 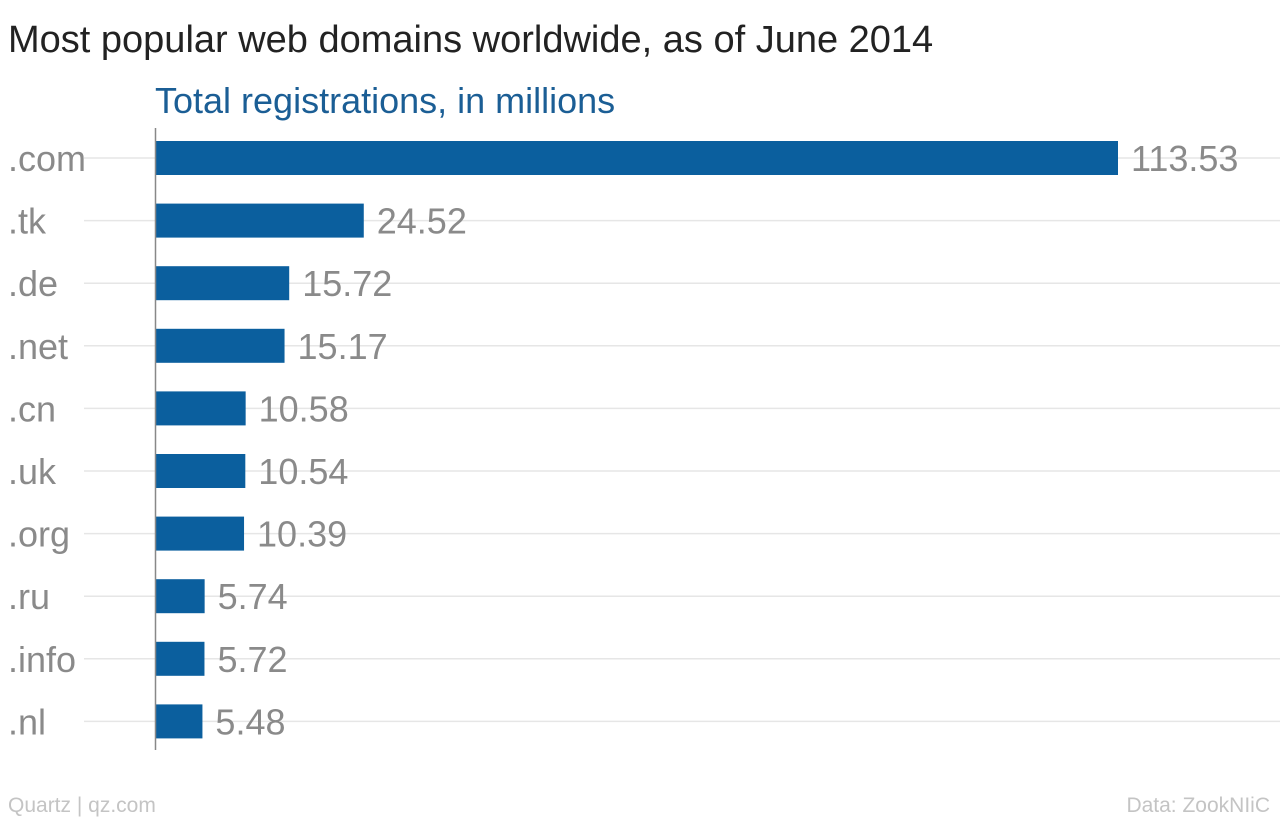 What do you see at coordinates (39, 534) in the screenshot?
I see `category-label: .org` at bounding box center [39, 534].